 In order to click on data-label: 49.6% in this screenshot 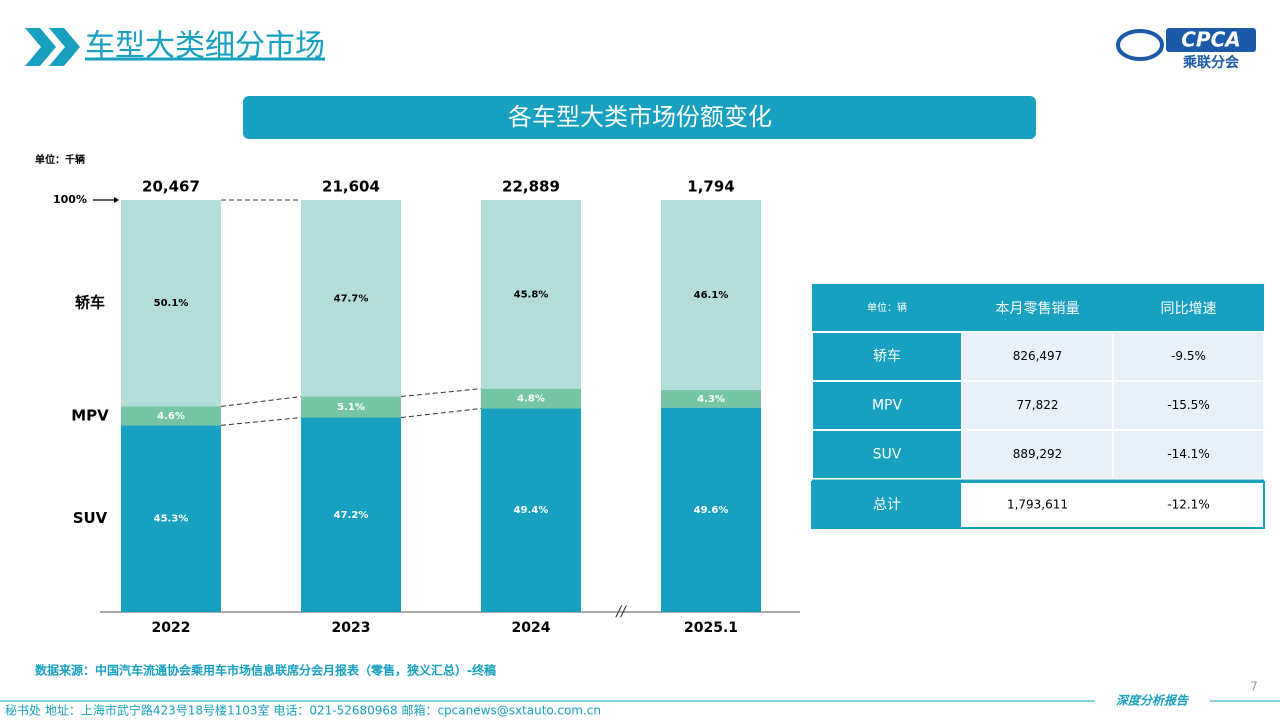, I will do `click(711, 510)`.